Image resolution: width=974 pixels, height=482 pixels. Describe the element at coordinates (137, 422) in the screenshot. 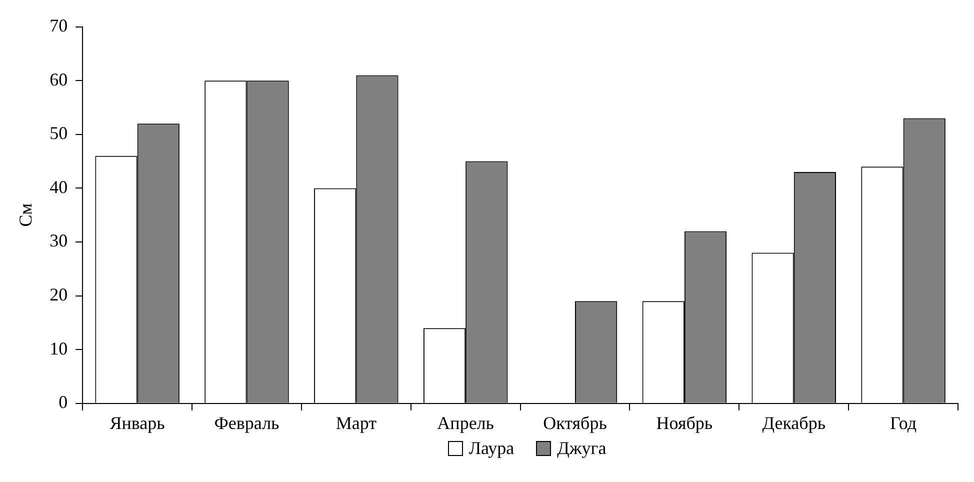

I see `x-tick-label: Январь` at that location.